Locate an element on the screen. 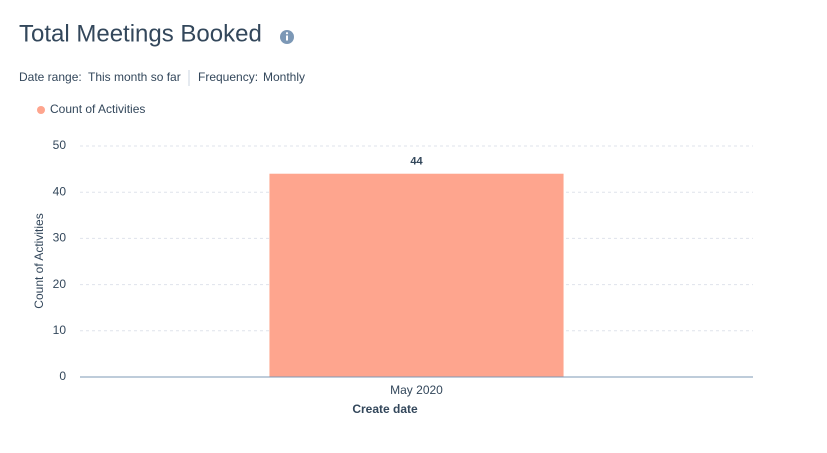 Image resolution: width=827 pixels, height=453 pixels. filter-label: Frequency: is located at coordinates (228, 77).